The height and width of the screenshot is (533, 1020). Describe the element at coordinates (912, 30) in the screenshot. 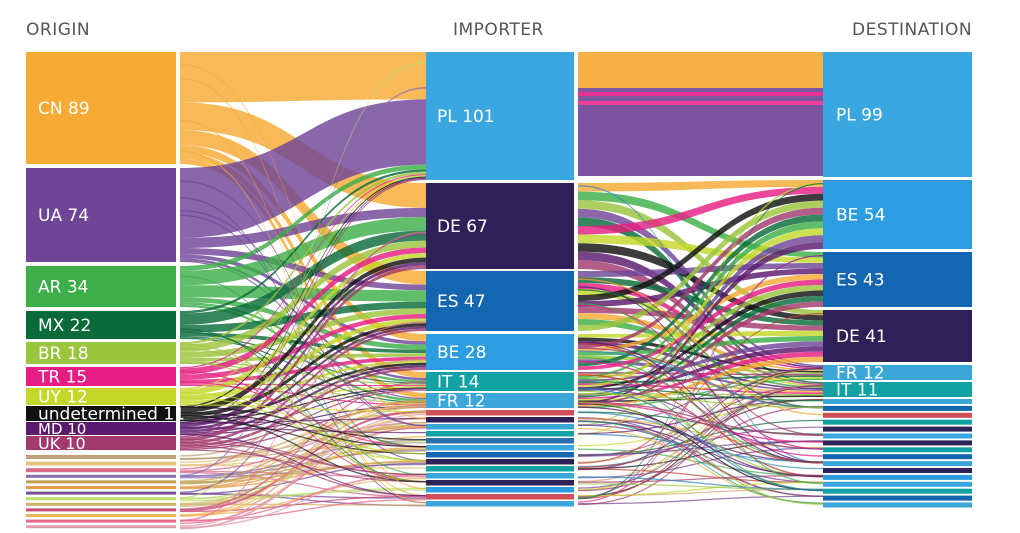

I see `destination-column-header: DESTINATION` at that location.